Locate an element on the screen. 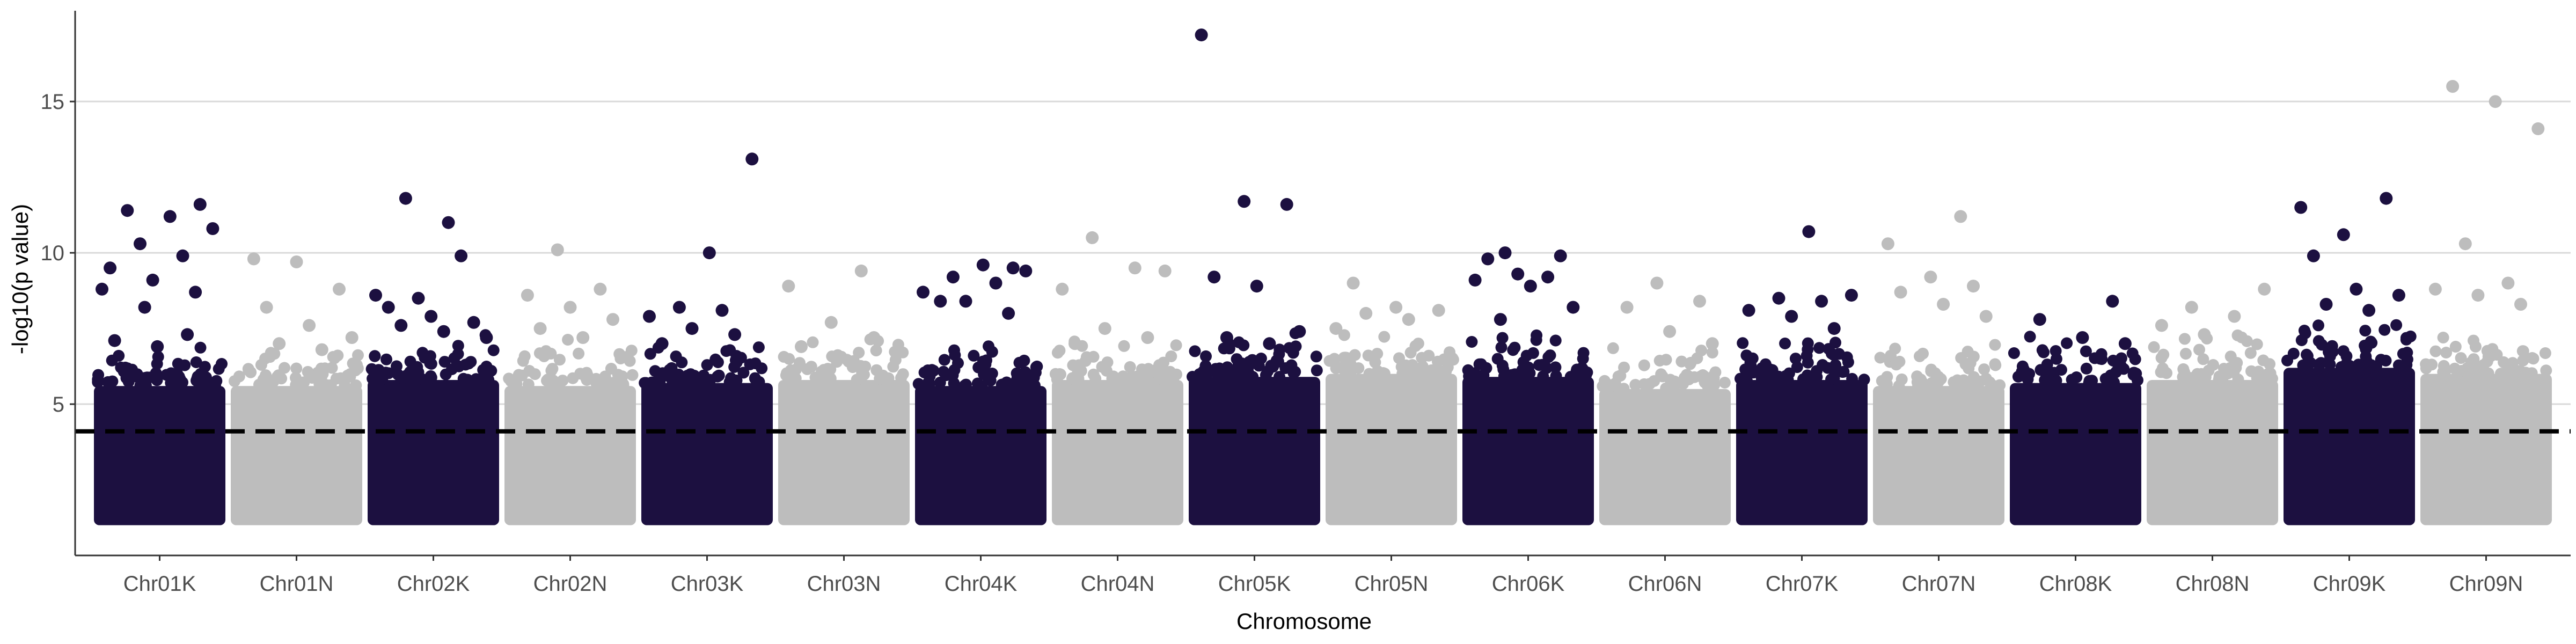  point-band-Chr06N is located at coordinates (1665, 457).